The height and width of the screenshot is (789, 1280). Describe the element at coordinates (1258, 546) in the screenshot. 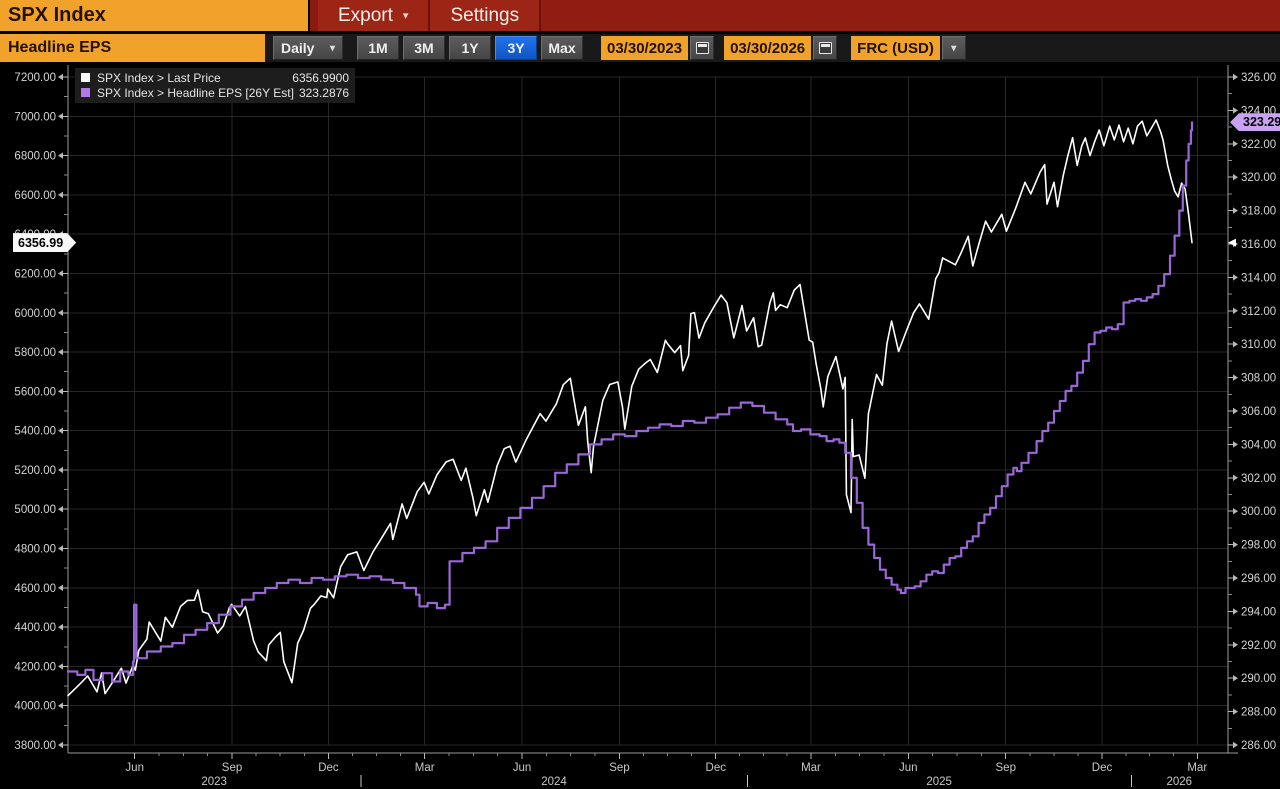

I see `svg-text: 298.00` at that location.